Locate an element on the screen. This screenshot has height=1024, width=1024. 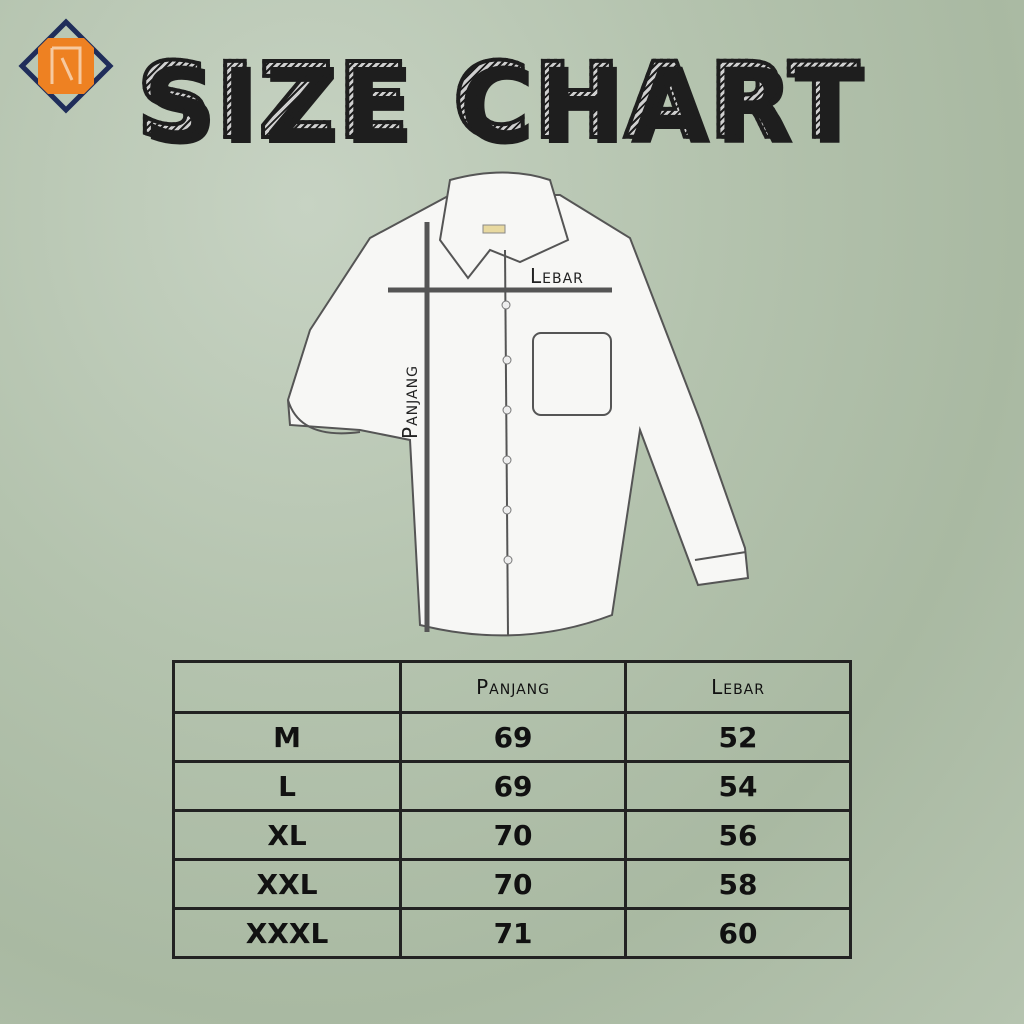
header-cell: Lebar is located at coordinates (738, 687).